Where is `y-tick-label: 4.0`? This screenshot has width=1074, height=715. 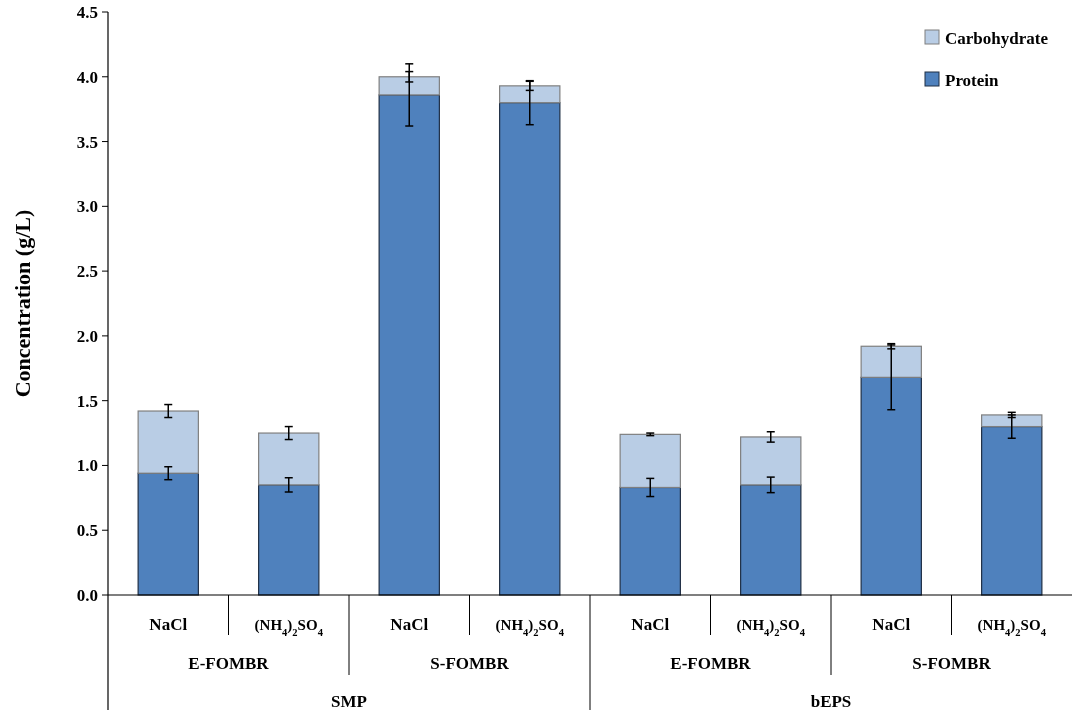 y-tick-label: 4.0 is located at coordinates (87, 77).